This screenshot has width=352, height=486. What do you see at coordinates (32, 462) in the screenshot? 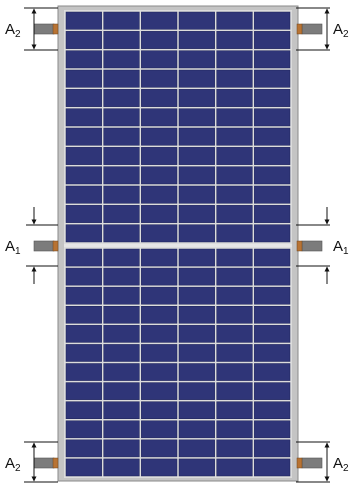
I see `clamp-zone-bottom-left: A2` at bounding box center [32, 462].